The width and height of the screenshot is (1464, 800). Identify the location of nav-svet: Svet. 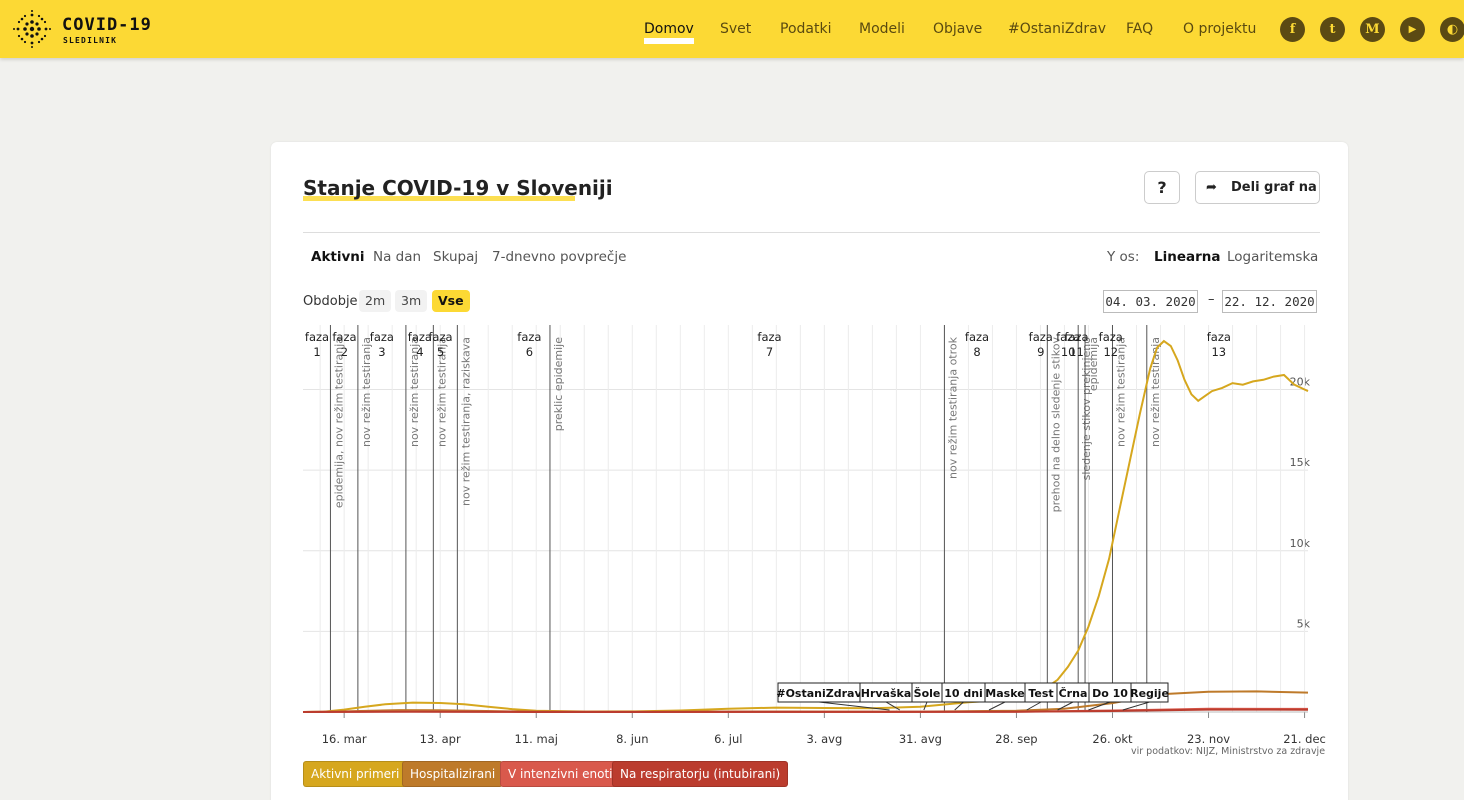
(736, 29).